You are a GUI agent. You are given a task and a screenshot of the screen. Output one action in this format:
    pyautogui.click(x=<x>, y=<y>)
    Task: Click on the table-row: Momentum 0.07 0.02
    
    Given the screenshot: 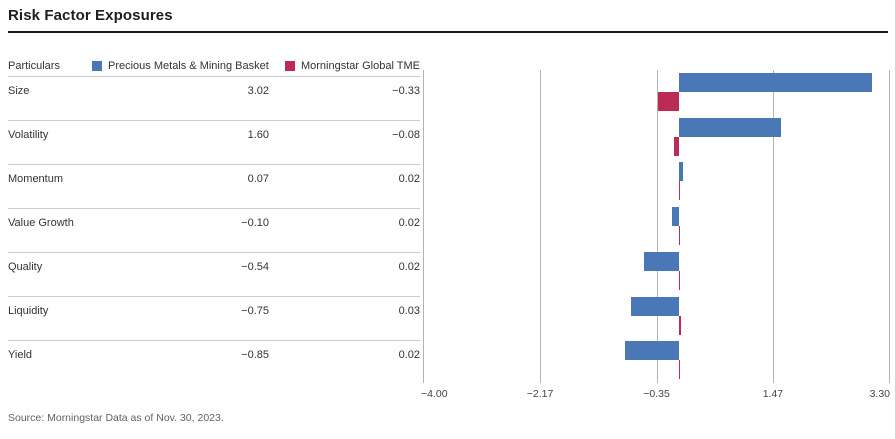 What is the action you would take?
    pyautogui.click(x=214, y=186)
    